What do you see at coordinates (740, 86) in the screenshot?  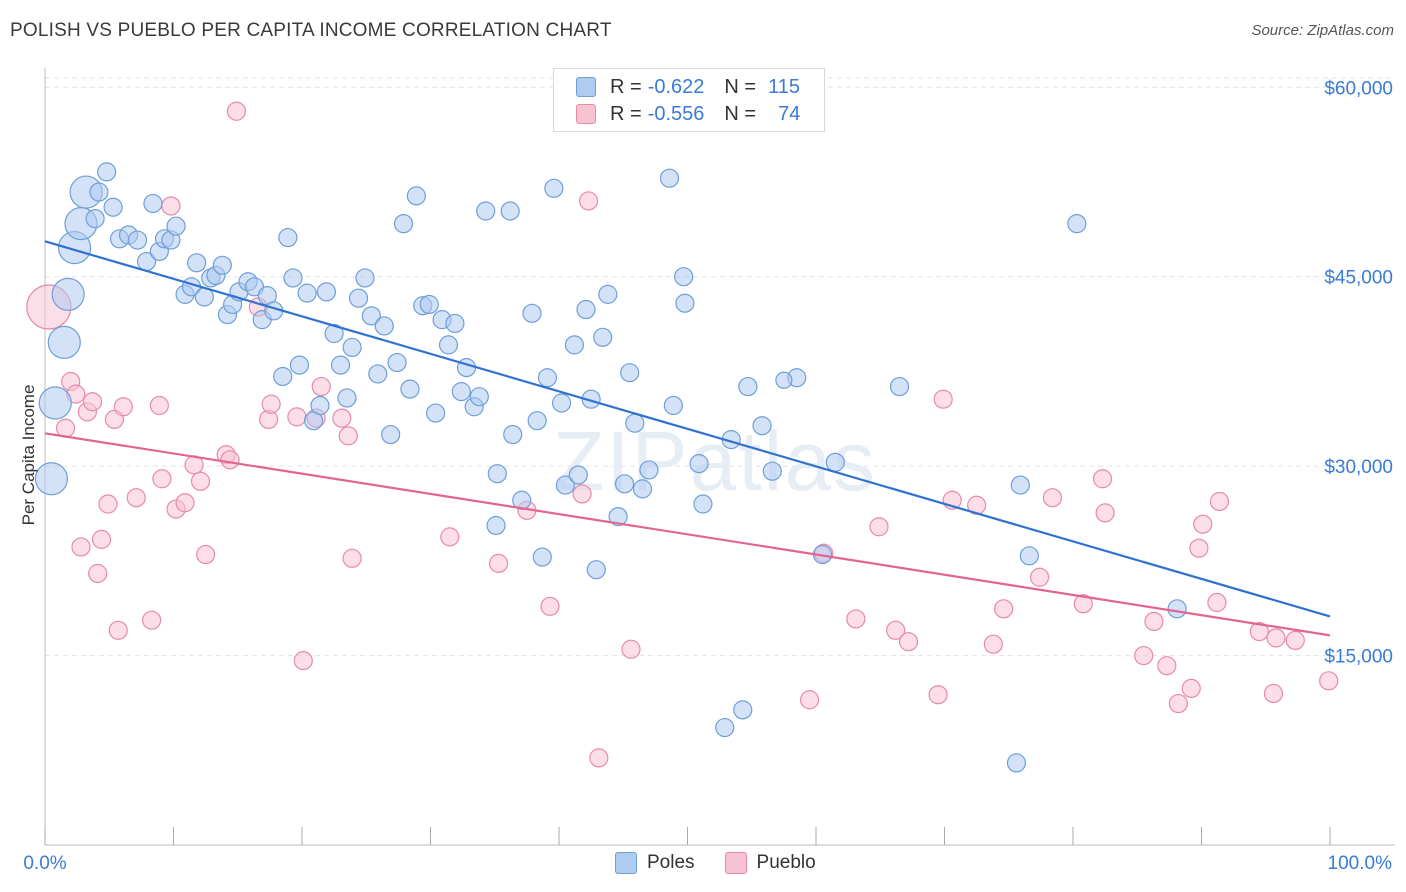 I see `n-label: N =` at bounding box center [740, 86].